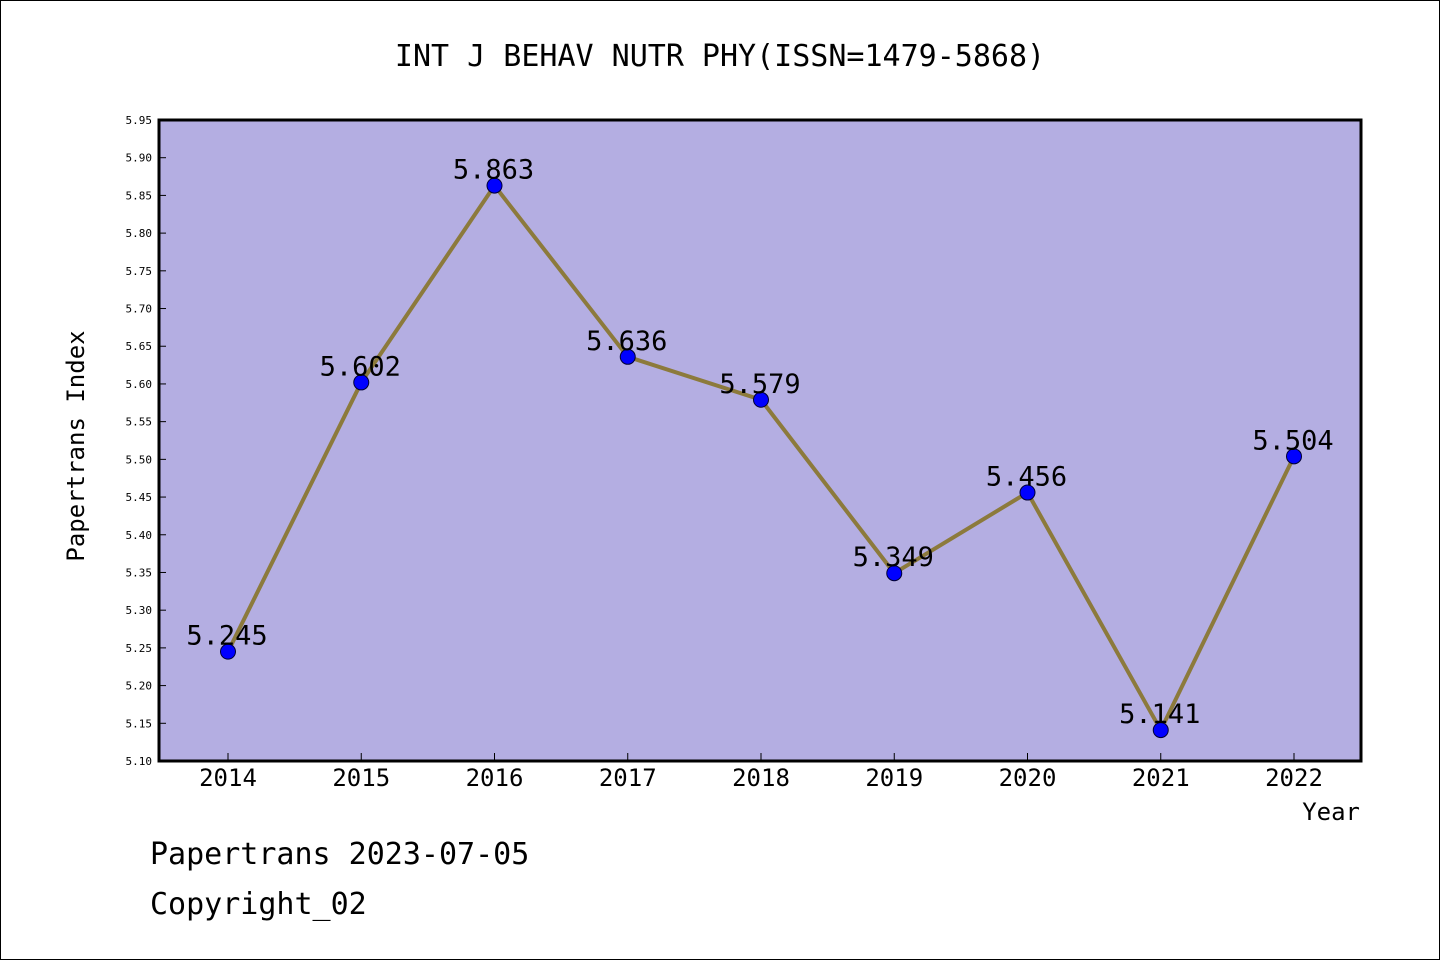 This screenshot has height=960, width=1440. What do you see at coordinates (628, 778) in the screenshot?
I see `x-tick-label: 2017` at bounding box center [628, 778].